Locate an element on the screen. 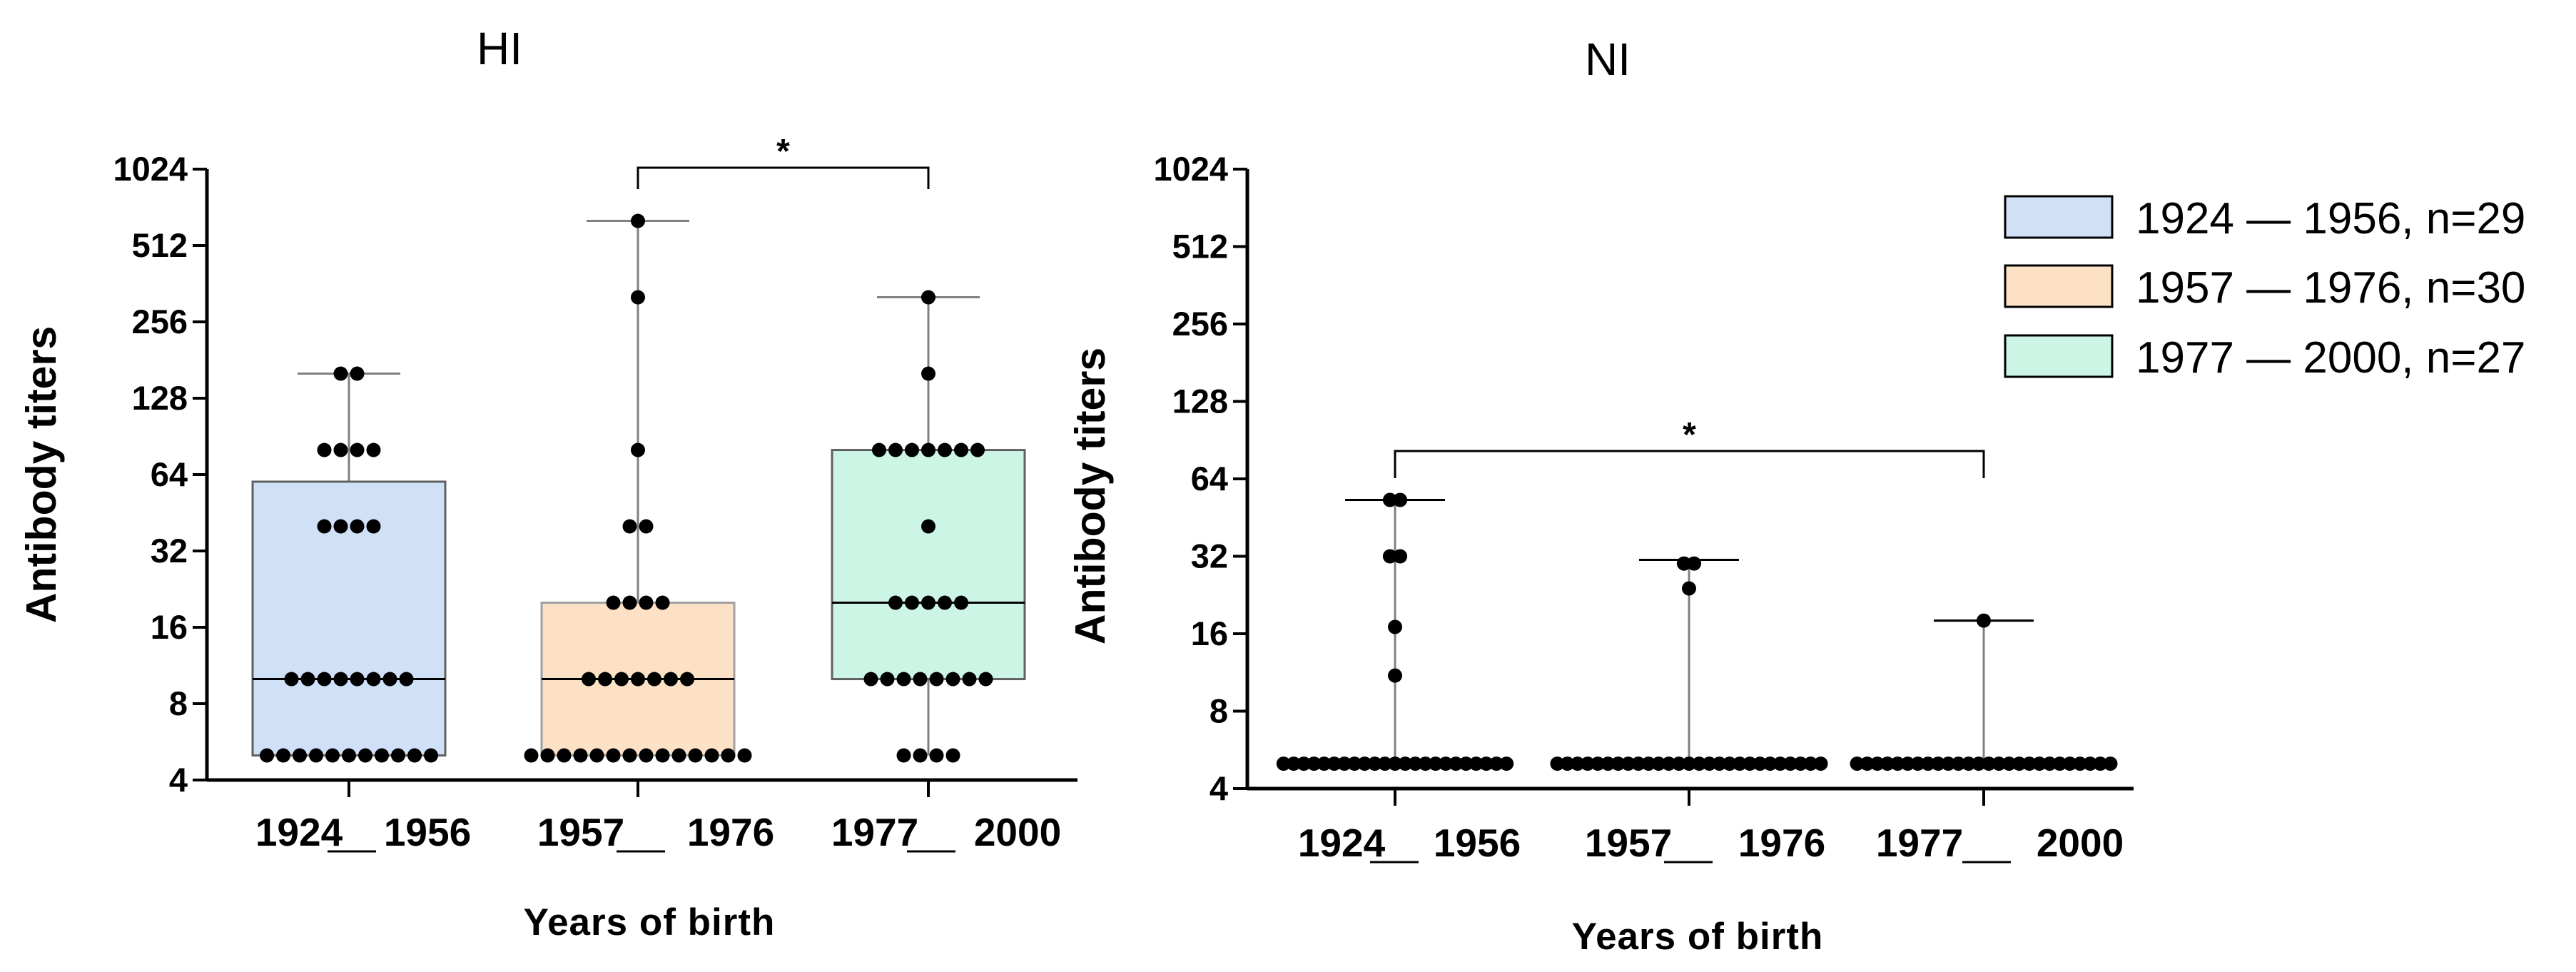 This screenshot has width=2576, height=972. significance-bracket: * is located at coordinates (1689, 447).